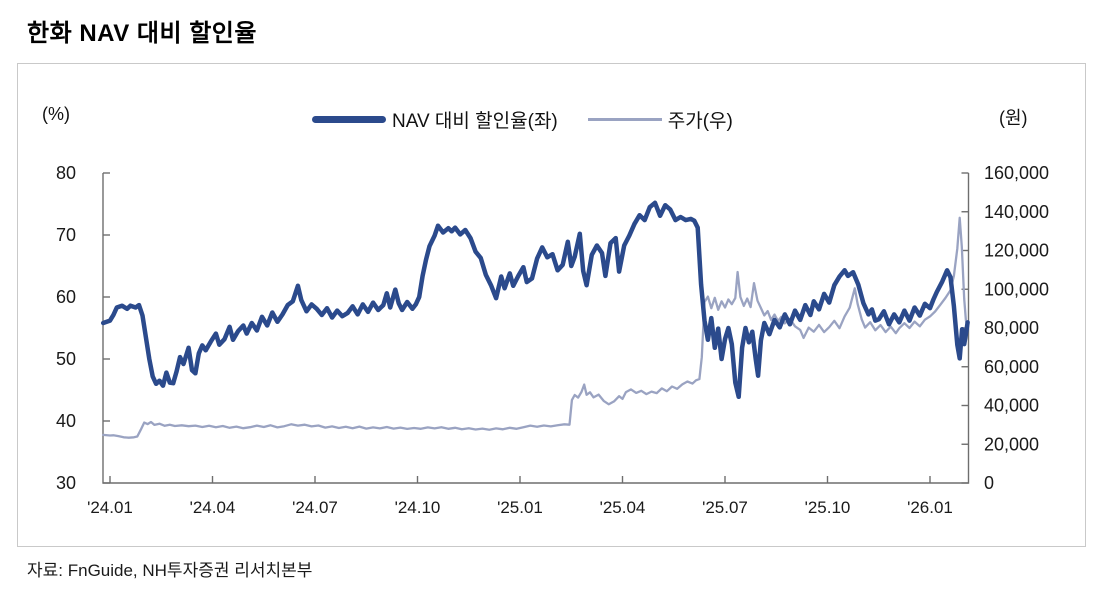 Image resolution: width=1102 pixels, height=600 pixels. I want to click on svg-text: '24.04, so click(213, 507).